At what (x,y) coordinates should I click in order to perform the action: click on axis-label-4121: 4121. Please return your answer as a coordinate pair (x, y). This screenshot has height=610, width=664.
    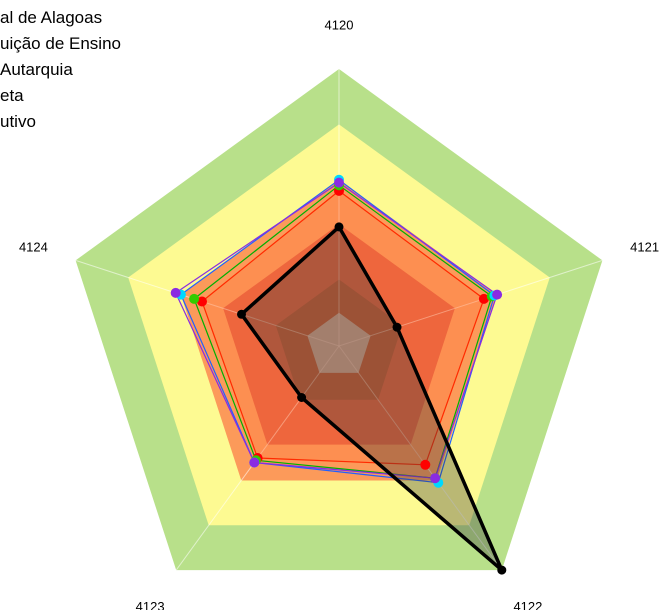
    Looking at the image, I should click on (644, 247).